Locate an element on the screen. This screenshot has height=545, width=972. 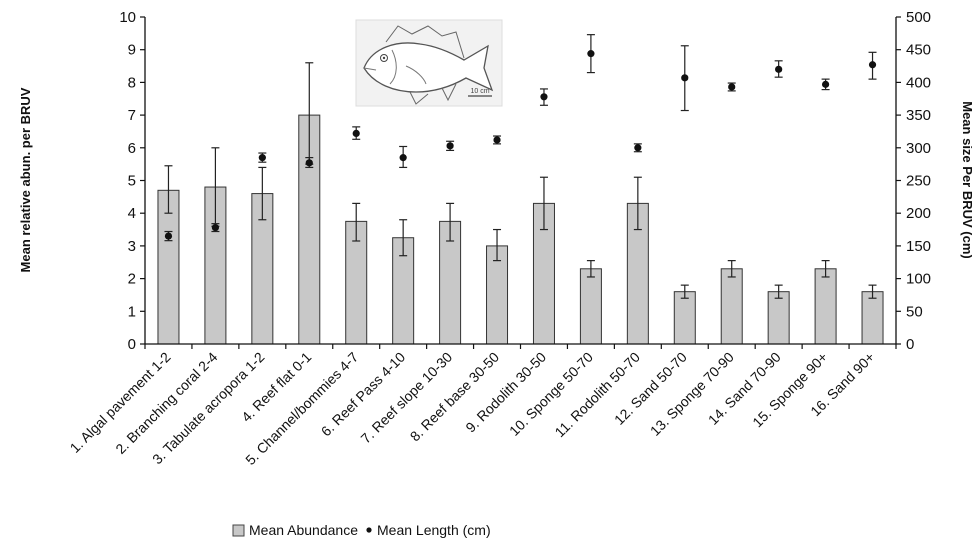
right-y-tick-labels: 0 50 100 150 200 250 300 350 400 450 500 is located at coordinates (918, 181).